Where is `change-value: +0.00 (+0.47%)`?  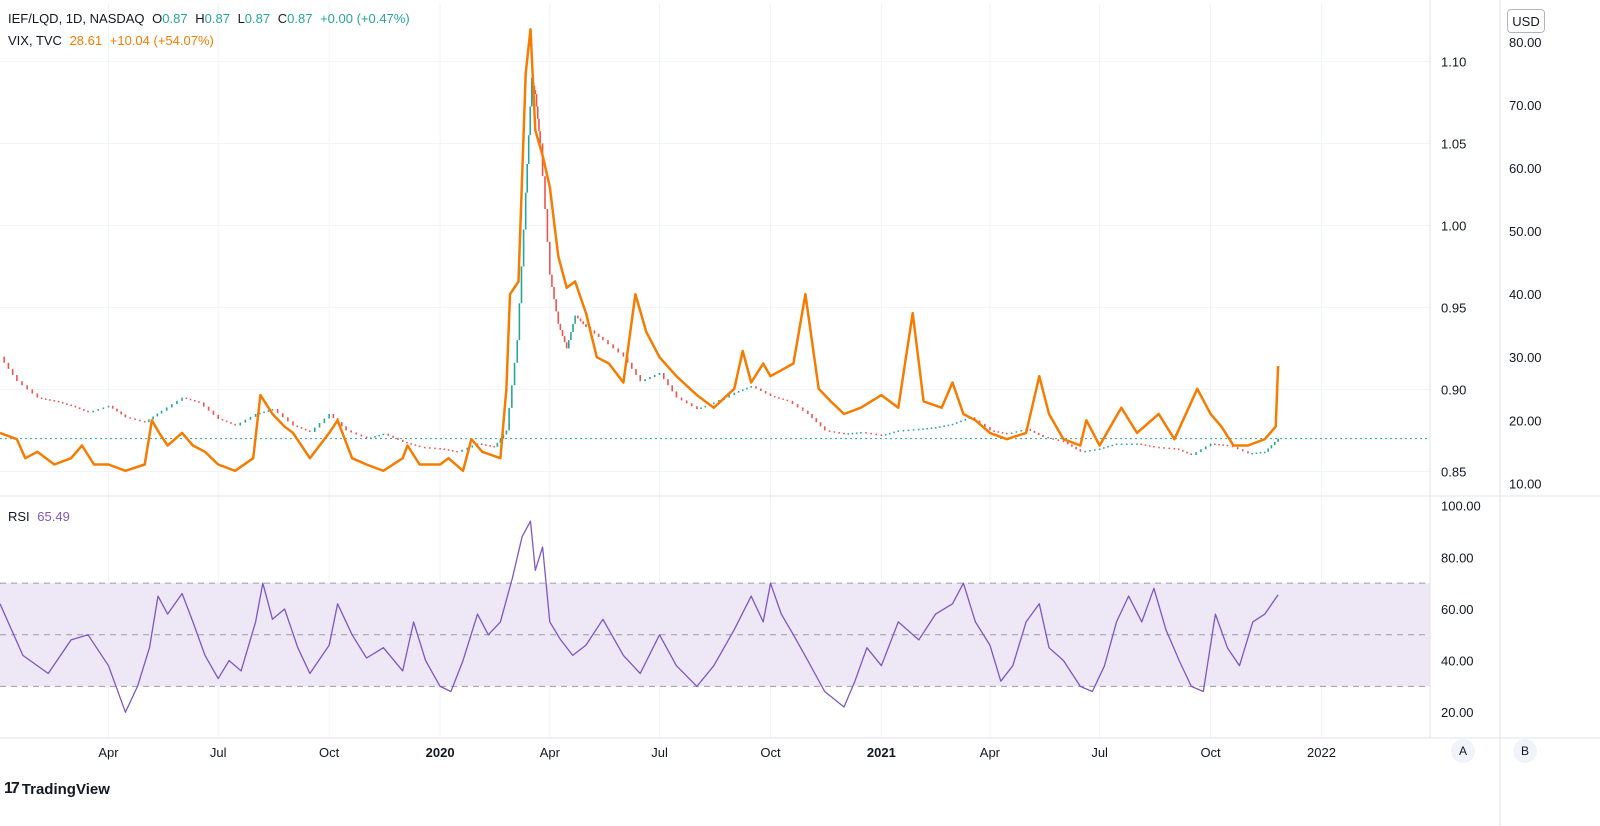
change-value: +0.00 (+0.47%) is located at coordinates (365, 18).